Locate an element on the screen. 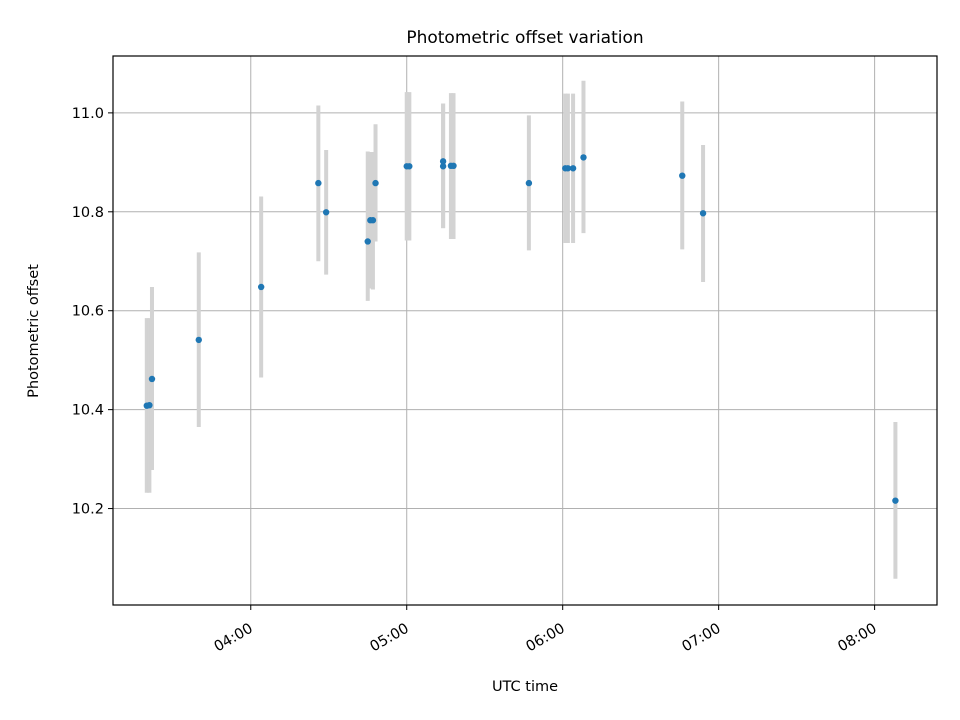 The image size is (960, 720). y-tick-label: 10.4 is located at coordinates (88, 411).